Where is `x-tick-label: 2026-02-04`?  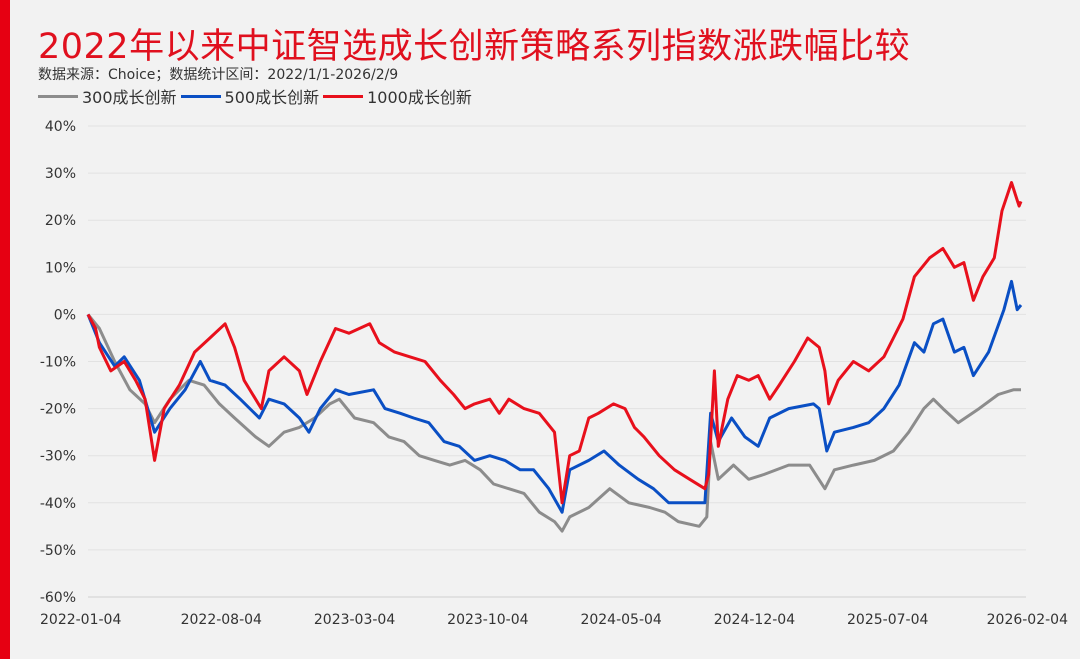
x-tick-label: 2026-02-04 is located at coordinates (1027, 620).